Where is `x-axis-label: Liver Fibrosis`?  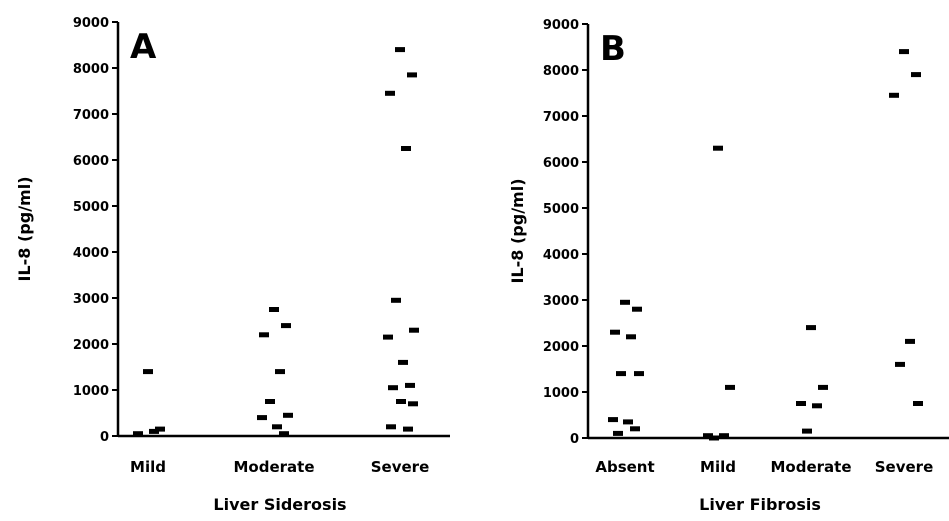 x-axis-label: Liver Fibrosis is located at coordinates (760, 504).